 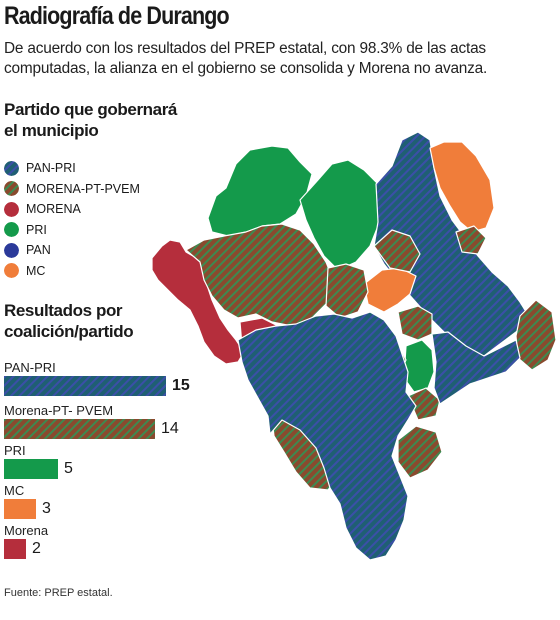 I want to click on result-morena-pt-pvem: Morena-PT- PVEM 14, so click(x=91, y=421).